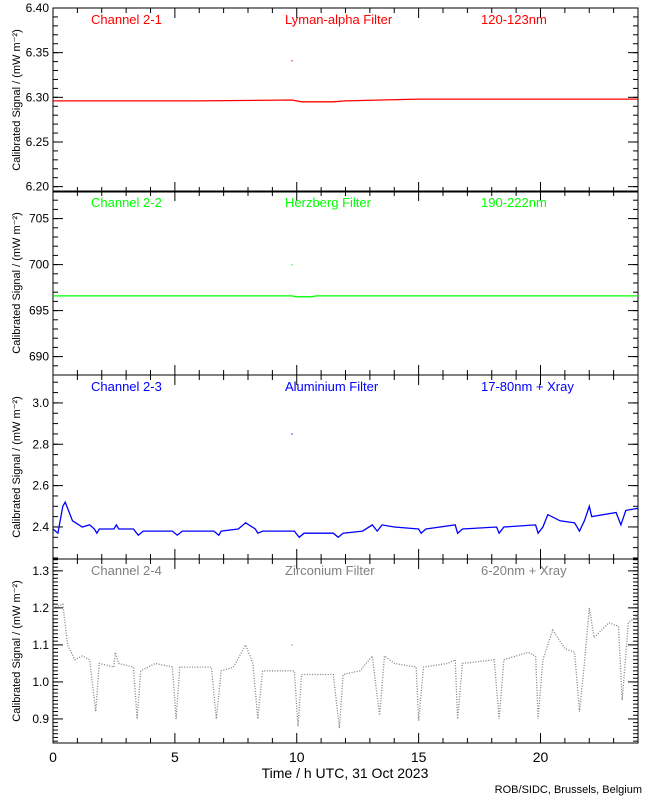 This screenshot has height=800, width=650. Describe the element at coordinates (126, 386) in the screenshot. I see `channel-label: Channel 2-3` at that location.